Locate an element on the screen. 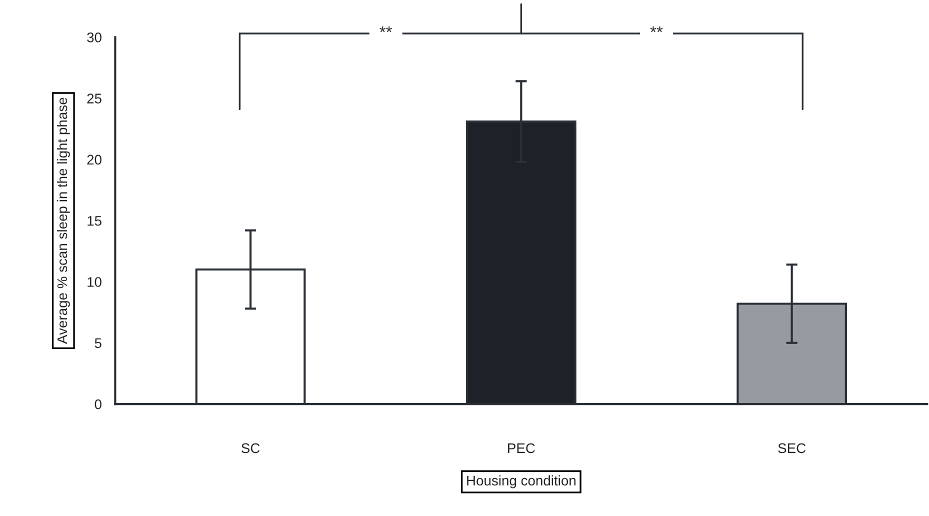 This screenshot has height=516, width=929. x-tick-label: SEC is located at coordinates (792, 448).